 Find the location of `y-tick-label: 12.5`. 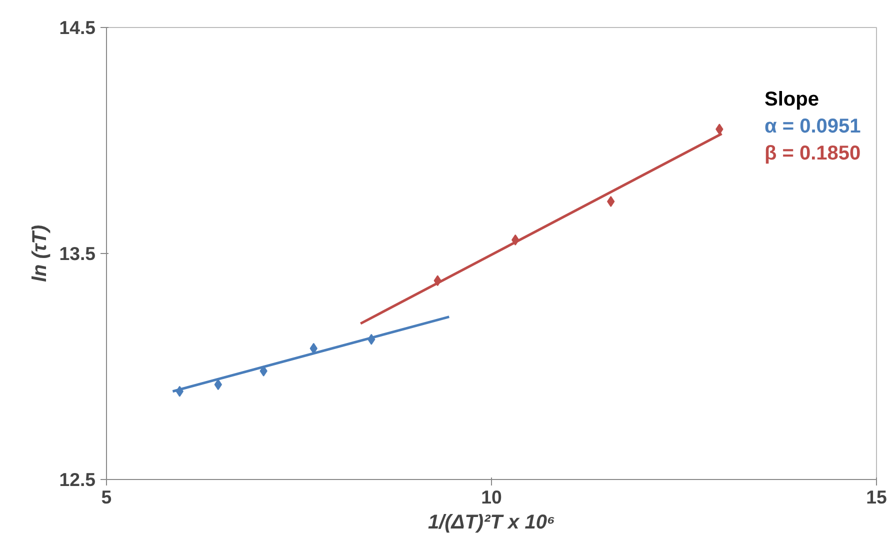

y-tick-label: 12.5 is located at coordinates (77, 479).